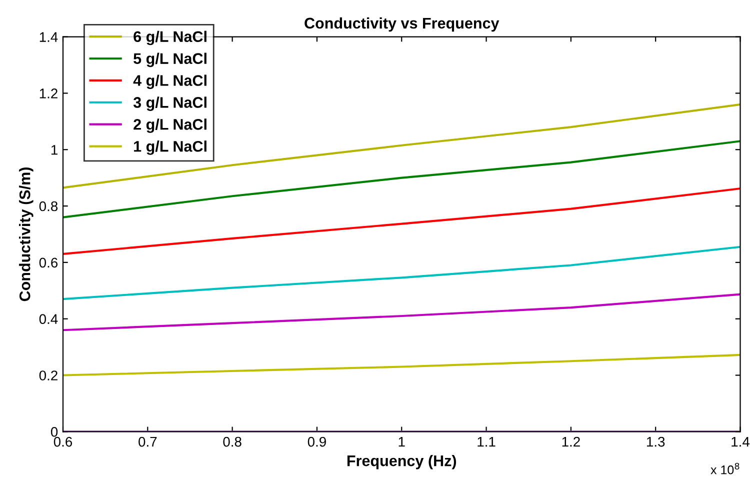  What do you see at coordinates (232, 441) in the screenshot?
I see `x-tick-label: 0.8` at bounding box center [232, 441].